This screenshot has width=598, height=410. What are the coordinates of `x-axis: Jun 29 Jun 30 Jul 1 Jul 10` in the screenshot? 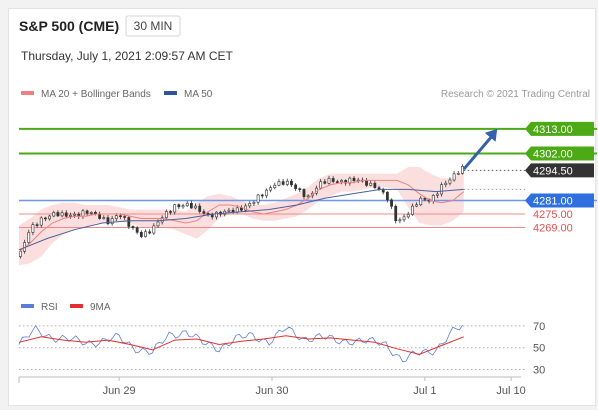 It's located at (314, 387).